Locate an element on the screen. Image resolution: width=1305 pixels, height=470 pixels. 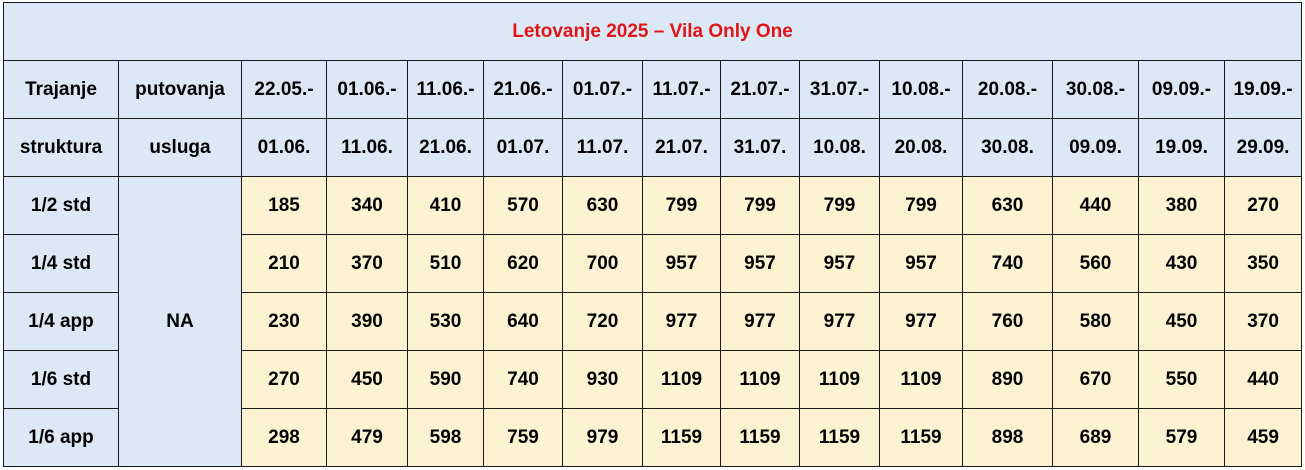
period-start-header: 20.08.- is located at coordinates (1007, 89).